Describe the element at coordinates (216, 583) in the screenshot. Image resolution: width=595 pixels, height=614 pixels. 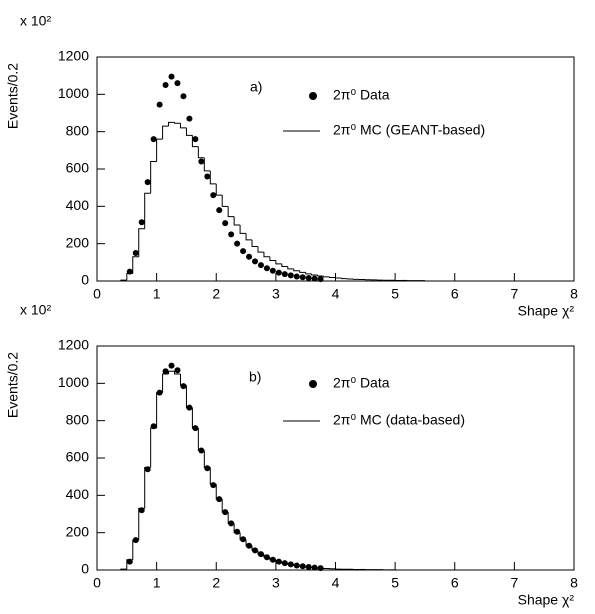
I see `x-tick-label: 2` at that location.